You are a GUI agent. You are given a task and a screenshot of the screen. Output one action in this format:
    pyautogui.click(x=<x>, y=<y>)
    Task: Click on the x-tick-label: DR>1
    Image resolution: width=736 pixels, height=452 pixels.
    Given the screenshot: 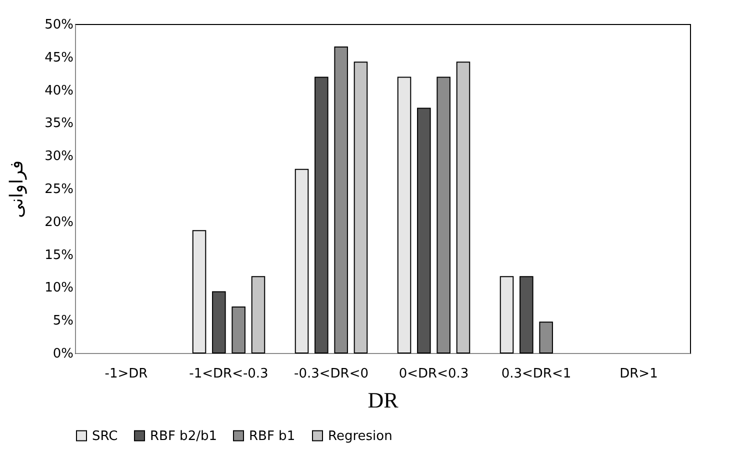 What is the action you would take?
    pyautogui.click(x=639, y=374)
    